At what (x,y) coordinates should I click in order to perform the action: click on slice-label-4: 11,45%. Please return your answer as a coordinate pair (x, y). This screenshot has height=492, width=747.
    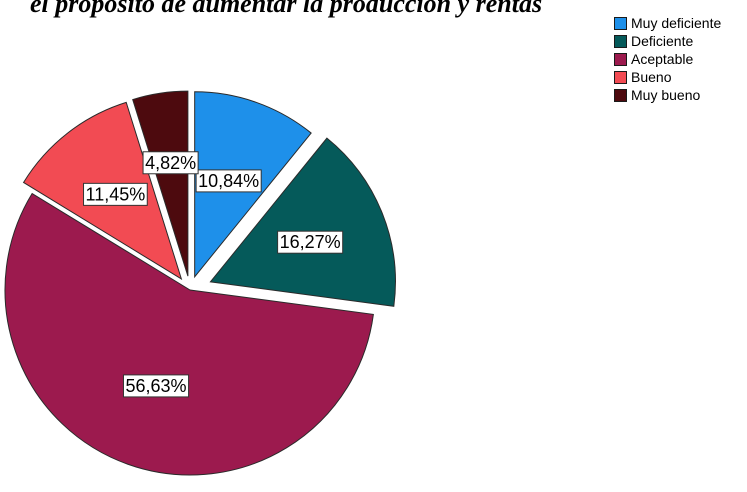
    Looking at the image, I should click on (115, 194).